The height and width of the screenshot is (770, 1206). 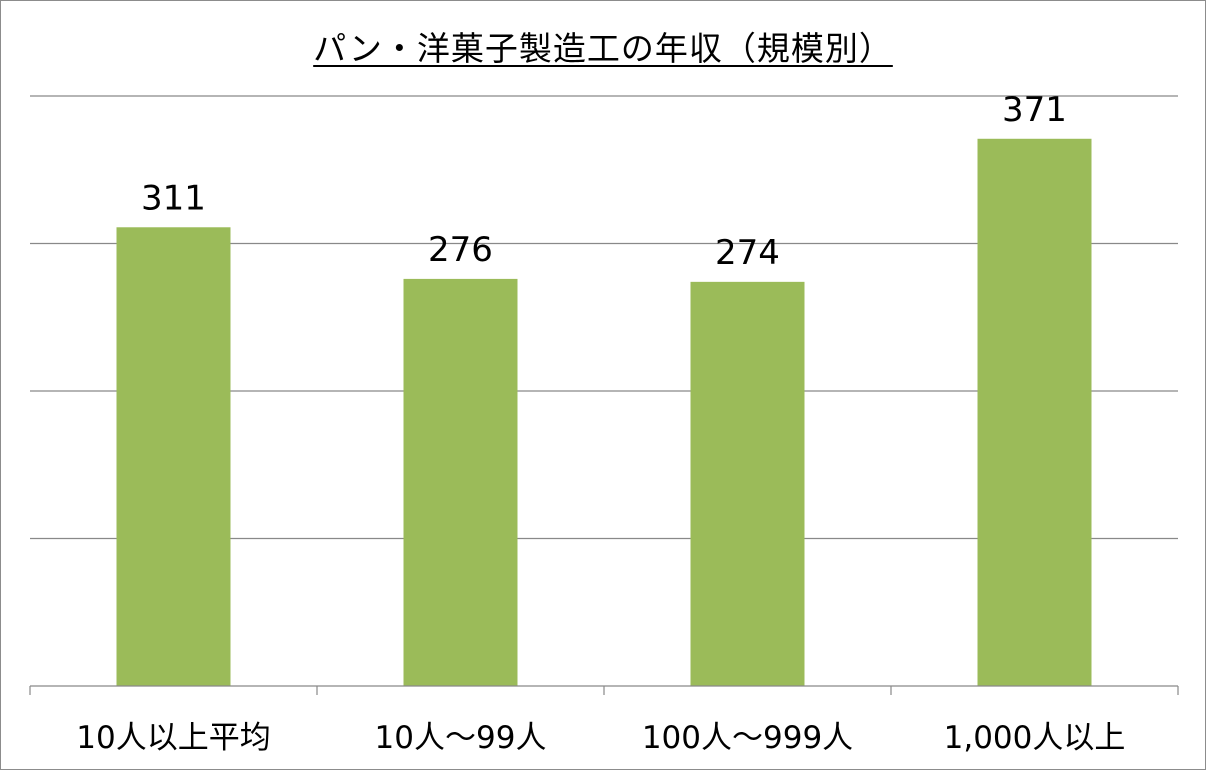 What do you see at coordinates (1034, 110) in the screenshot?
I see `data-label: 371` at bounding box center [1034, 110].